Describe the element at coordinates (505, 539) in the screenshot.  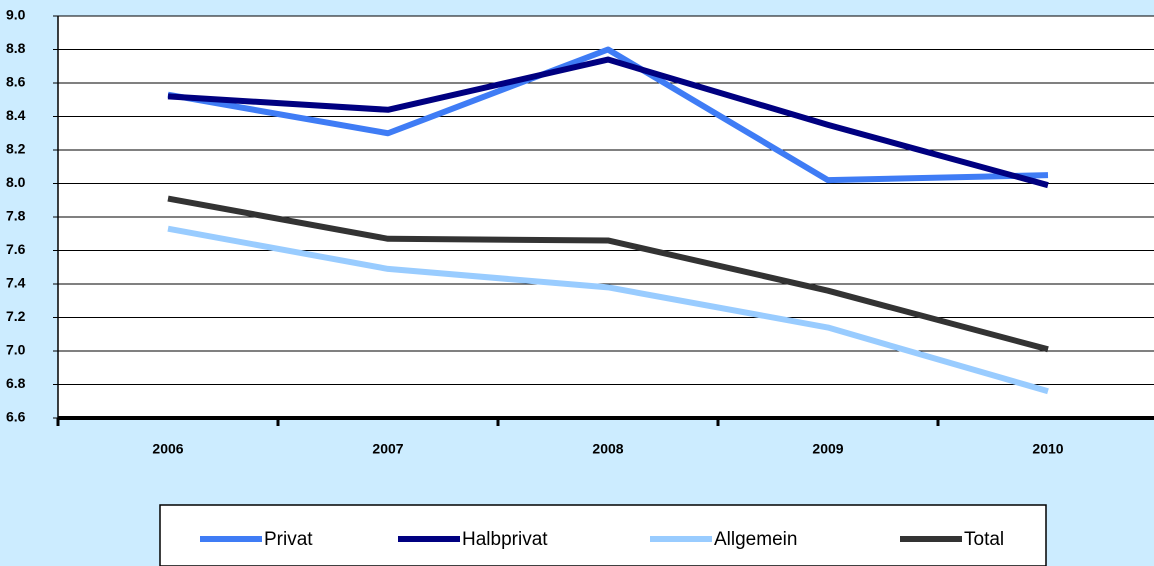
I see `legend-label: Halbprivat` at that location.